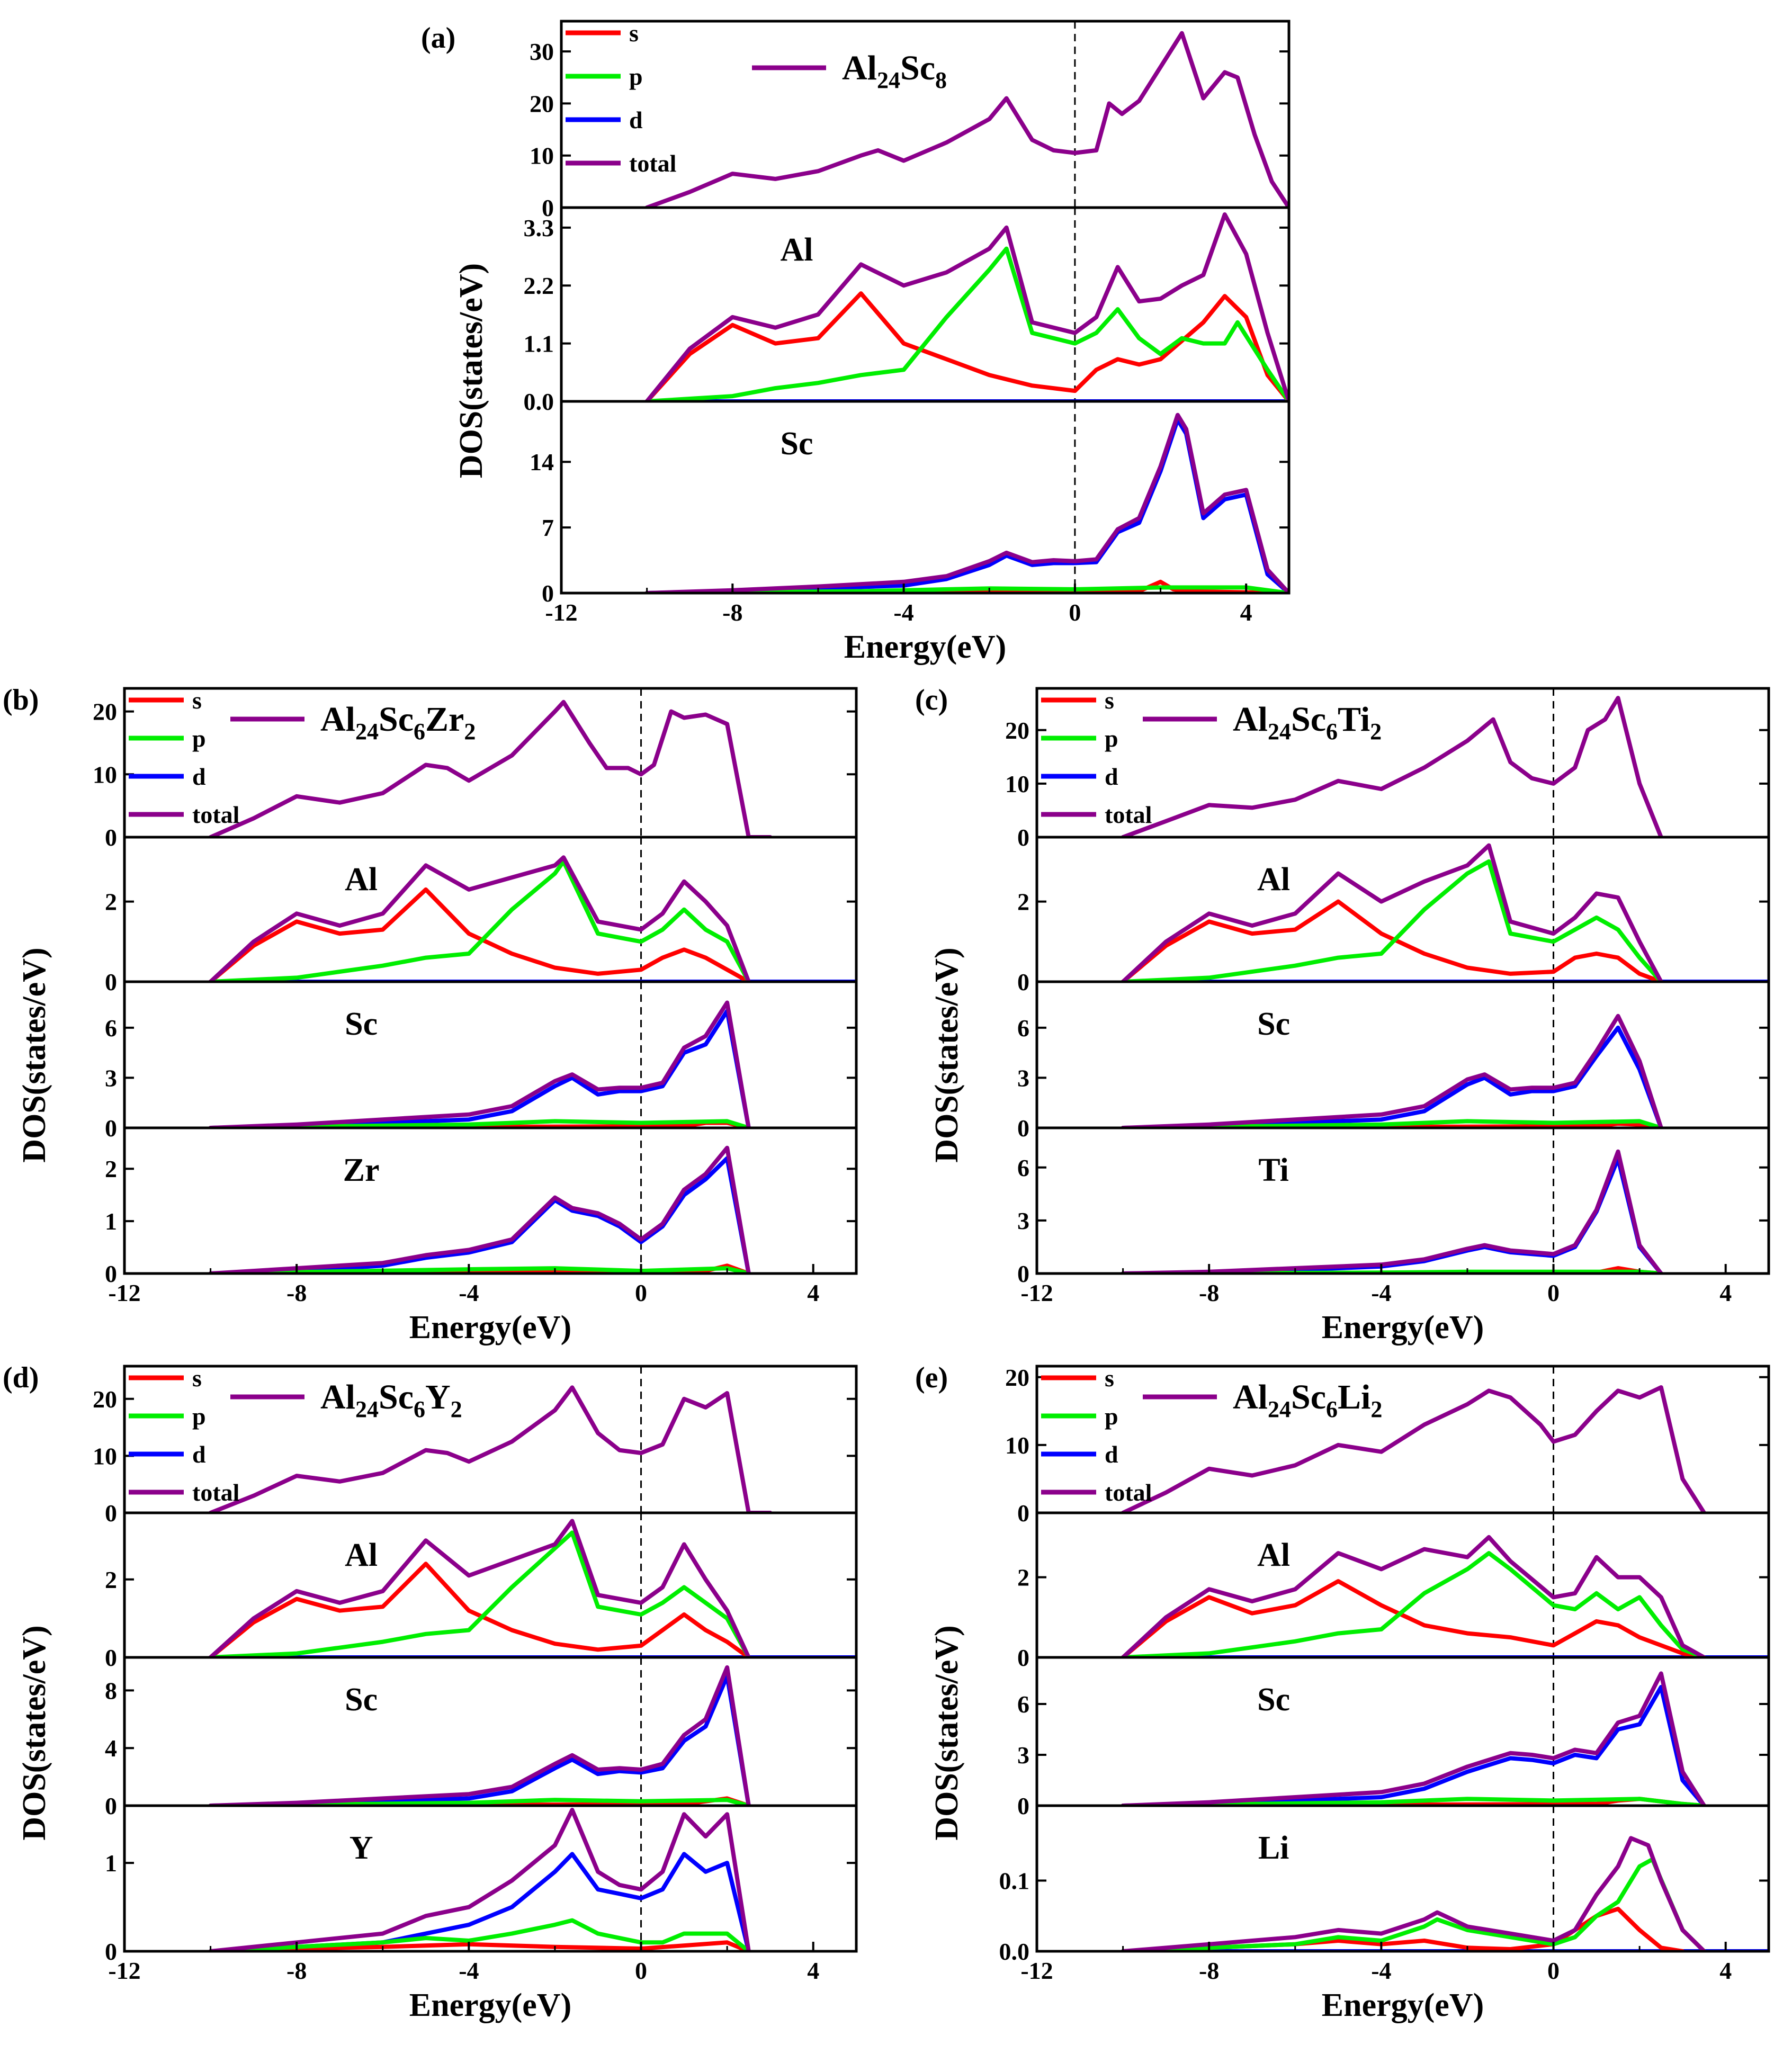 Image resolution: width=1792 pixels, height=2045 pixels. What do you see at coordinates (1376, 1409) in the screenshot?
I see `compound-subscript: 2` at bounding box center [1376, 1409].